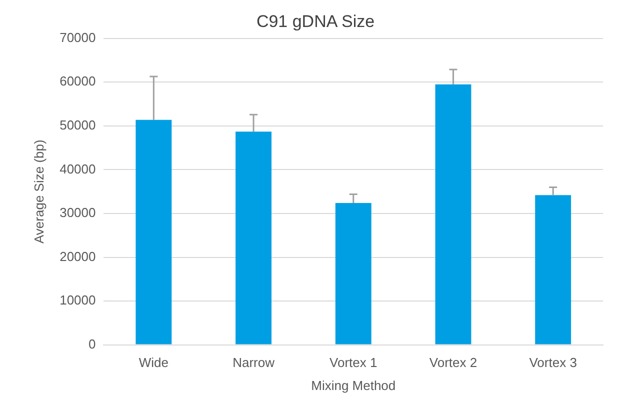 The image size is (621, 406). Describe the element at coordinates (78, 81) in the screenshot. I see `y-tick-label: 60000` at that location.